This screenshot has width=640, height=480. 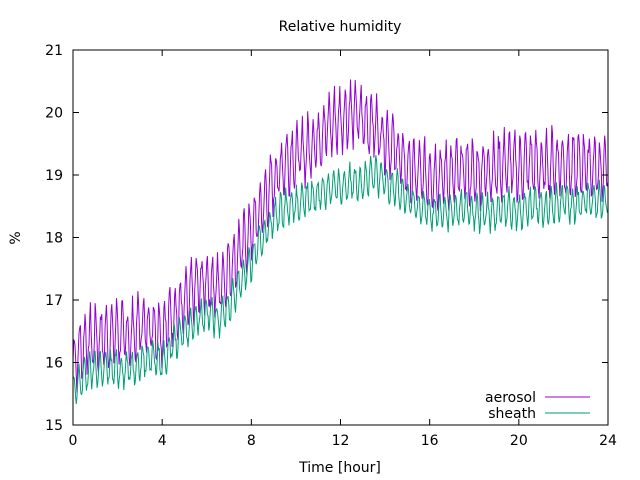 I want to click on y-axis-label: %, so click(x=16, y=237).